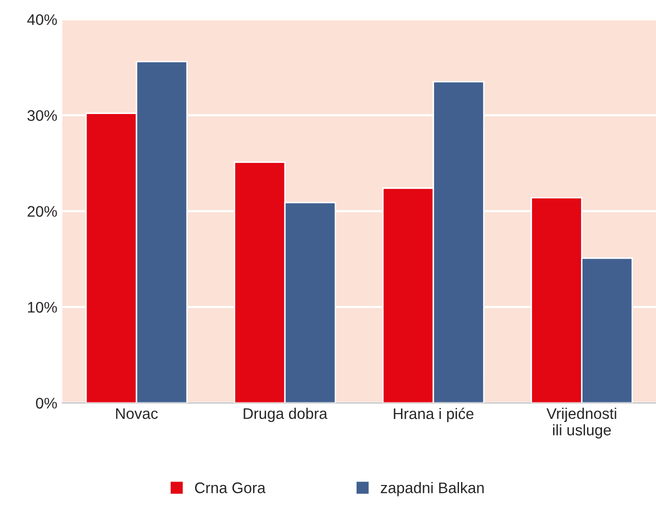 The height and width of the screenshot is (510, 656). Describe the element at coordinates (432, 489) in the screenshot. I see `legend-label: zapadni Balkan` at that location.